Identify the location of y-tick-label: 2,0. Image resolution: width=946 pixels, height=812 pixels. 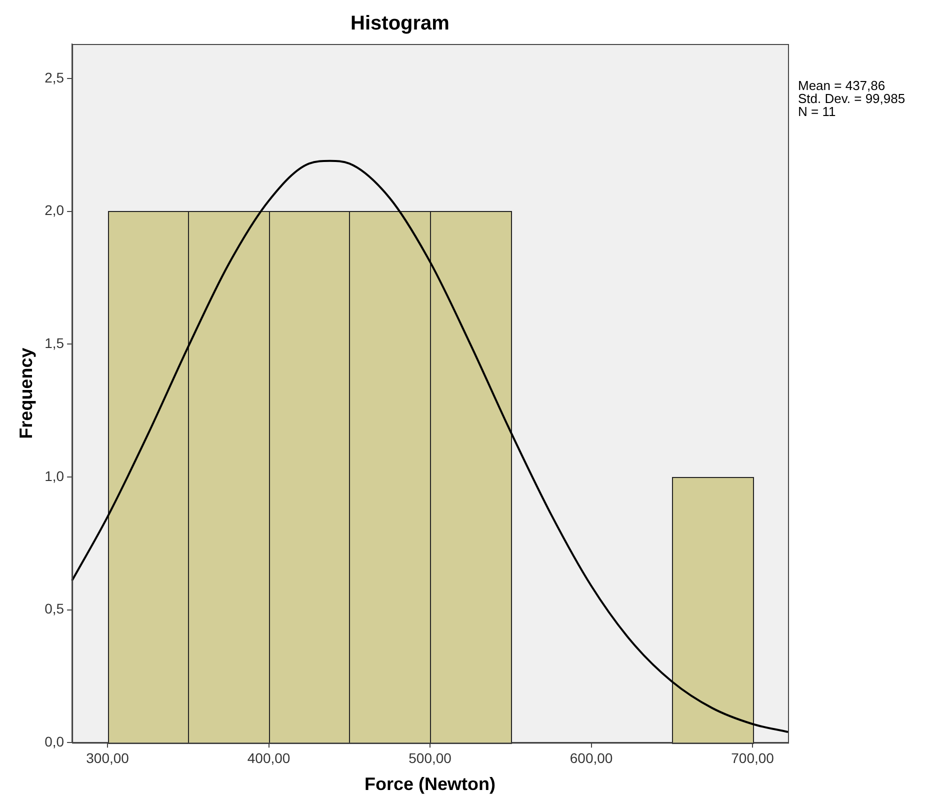
(54, 210).